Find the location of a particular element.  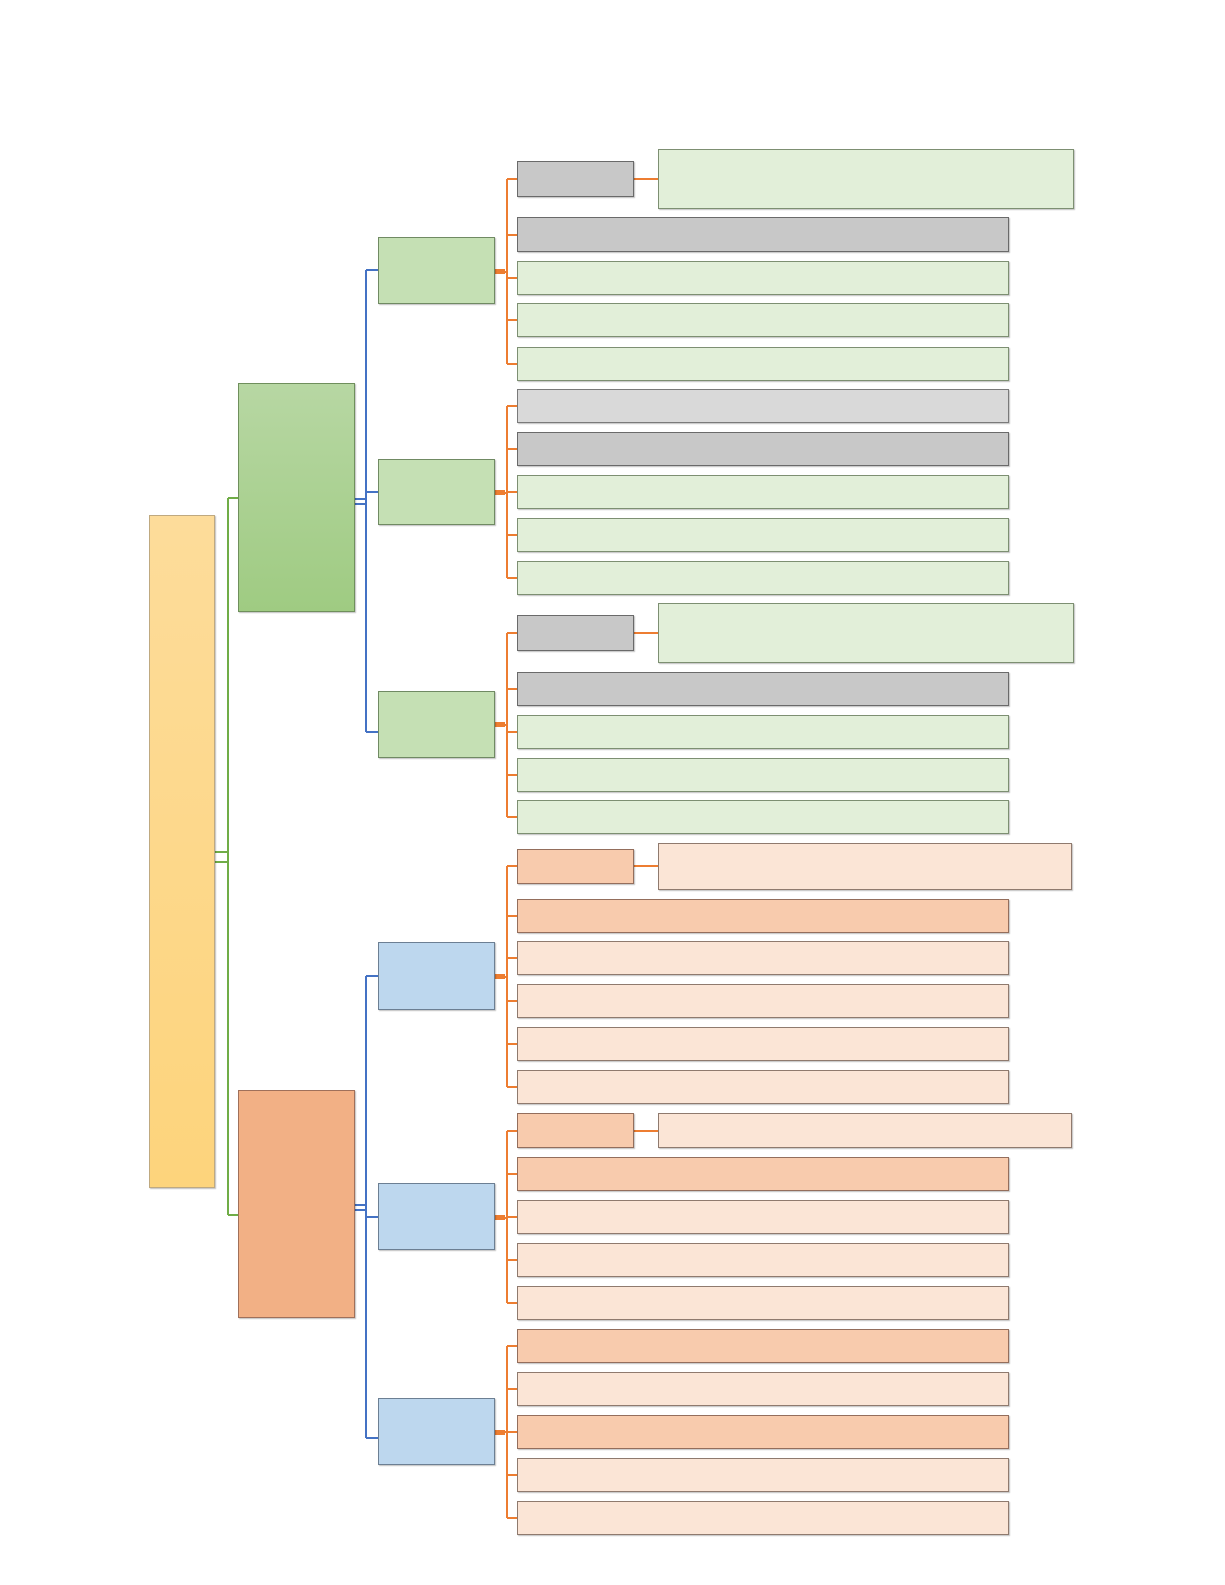

root-node is located at coordinates (182, 851).